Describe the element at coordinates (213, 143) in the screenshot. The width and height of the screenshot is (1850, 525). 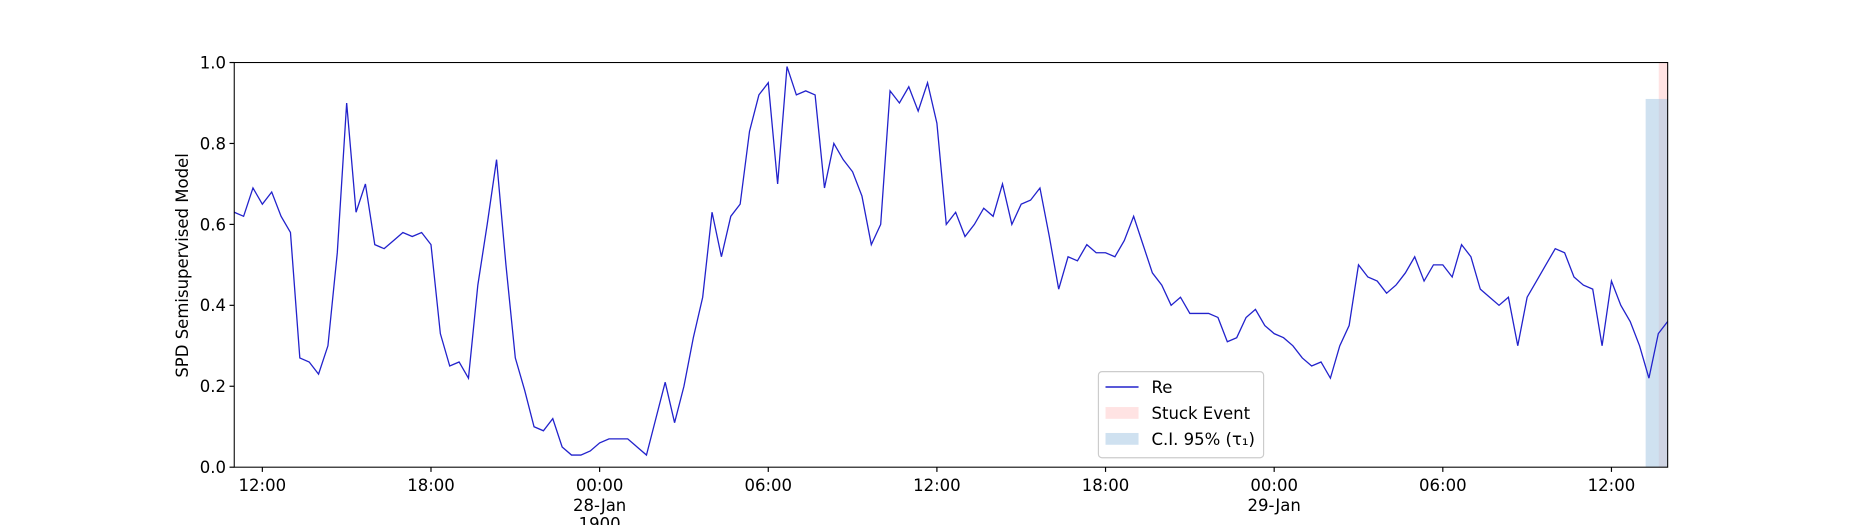
I see `y-tick-label: 0.8` at that location.